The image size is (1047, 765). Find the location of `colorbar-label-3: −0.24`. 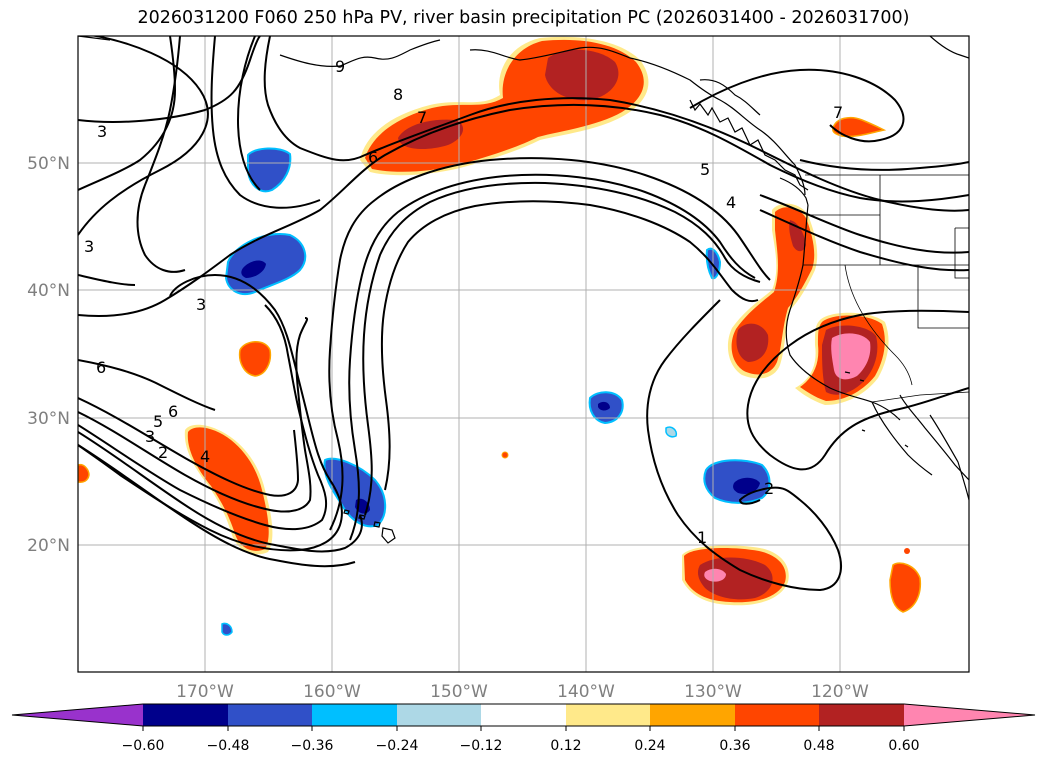

colorbar-label-3: −0.24 is located at coordinates (397, 746).